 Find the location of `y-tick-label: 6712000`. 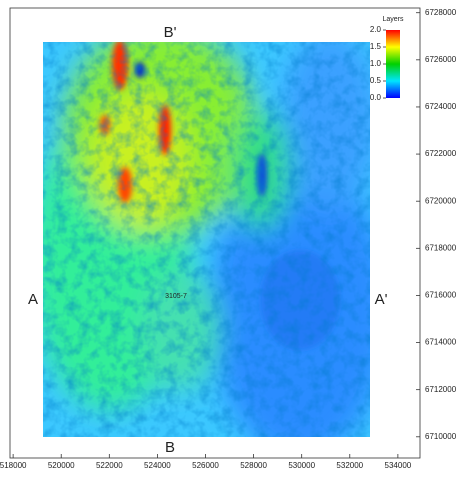

y-tick-label: 6712000 is located at coordinates (441, 389).